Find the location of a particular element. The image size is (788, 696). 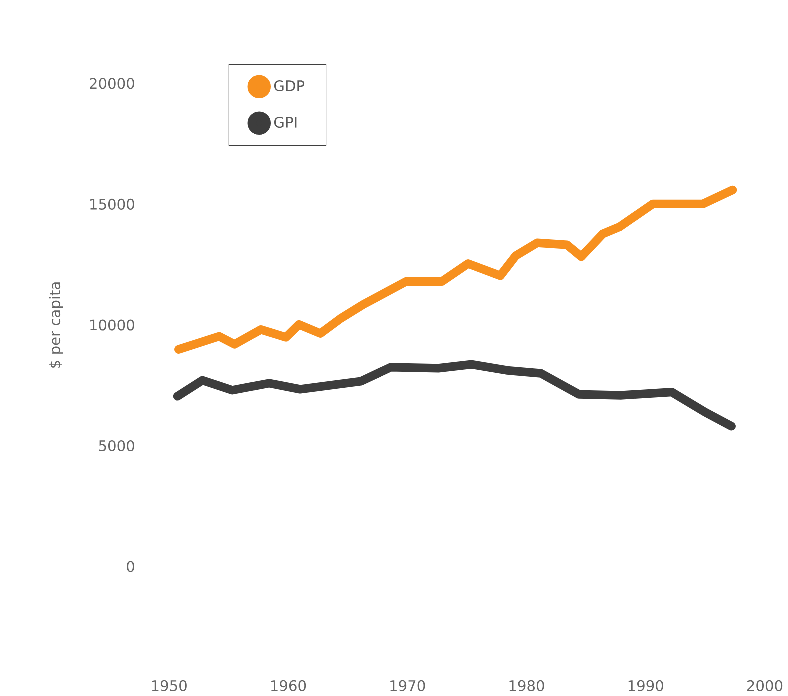

y-axis-title: $ per capita is located at coordinates (56, 325).